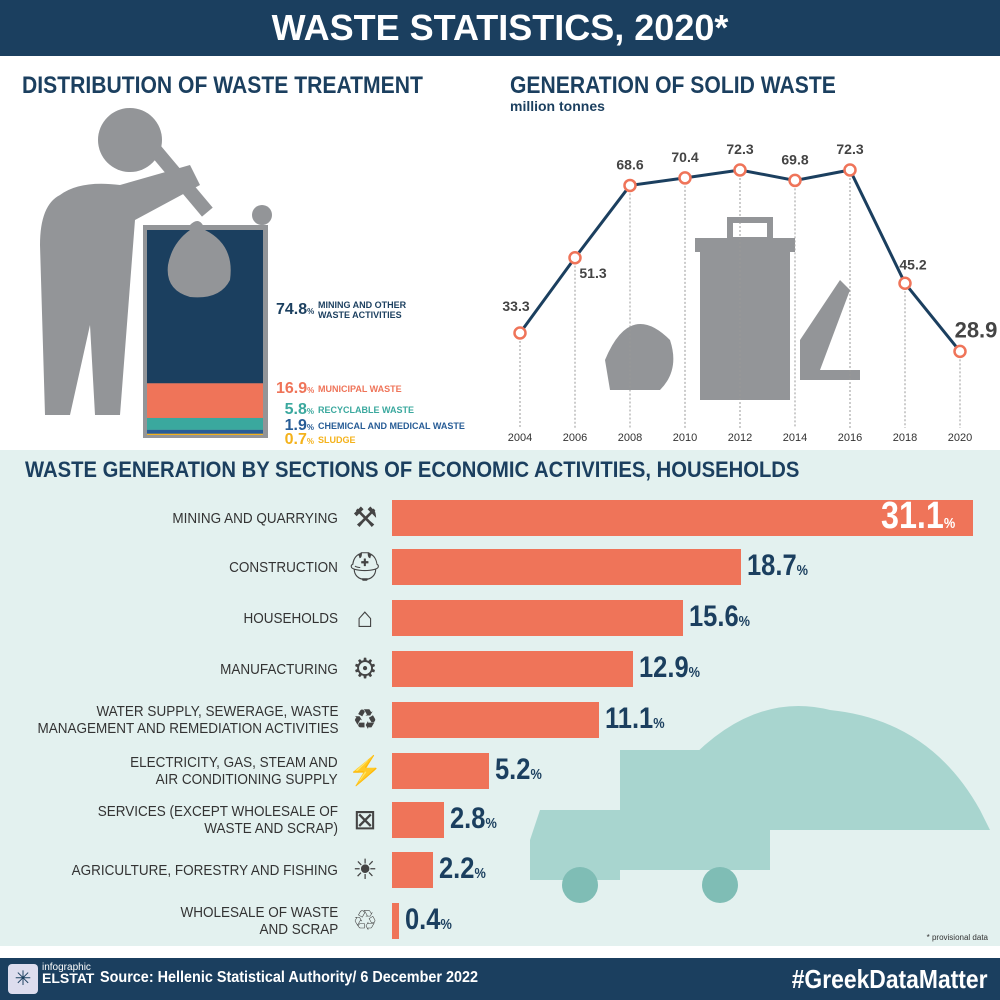 The image size is (1000, 1000). I want to click on legend-item: 74.8%MINING AND OTHER WASTE ACTIVITIES, so click(352, 310).